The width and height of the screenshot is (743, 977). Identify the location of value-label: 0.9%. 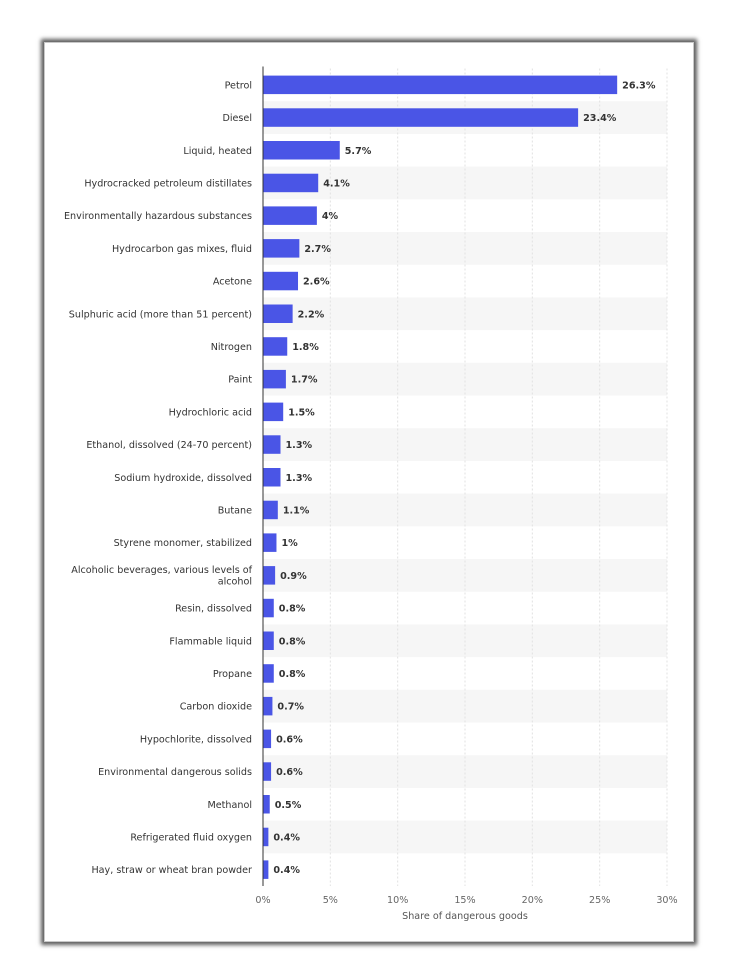
(293, 576).